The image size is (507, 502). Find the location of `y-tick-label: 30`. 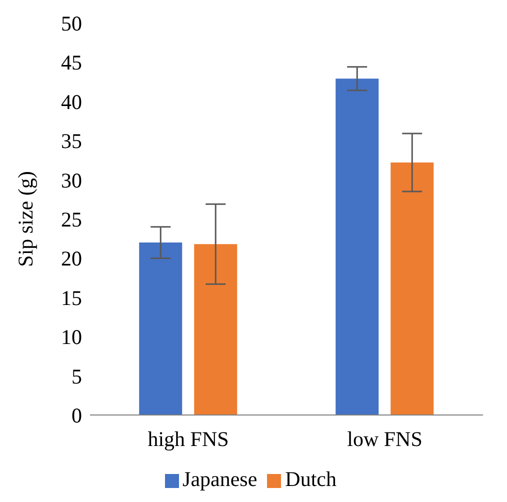

y-tick-label: 30 is located at coordinates (71, 180).